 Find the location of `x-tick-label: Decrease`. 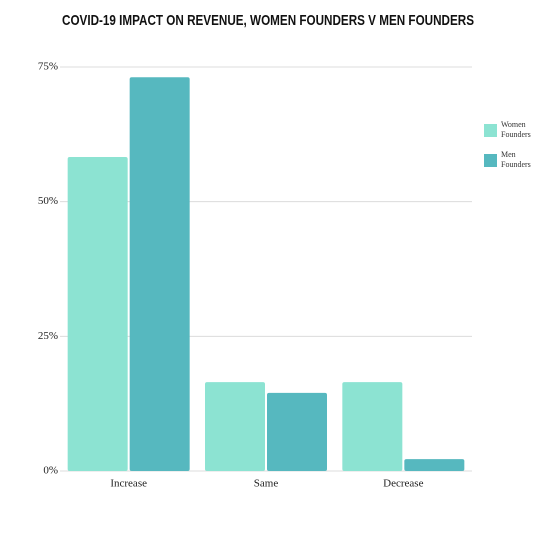

x-tick-label: Decrease is located at coordinates (403, 484).